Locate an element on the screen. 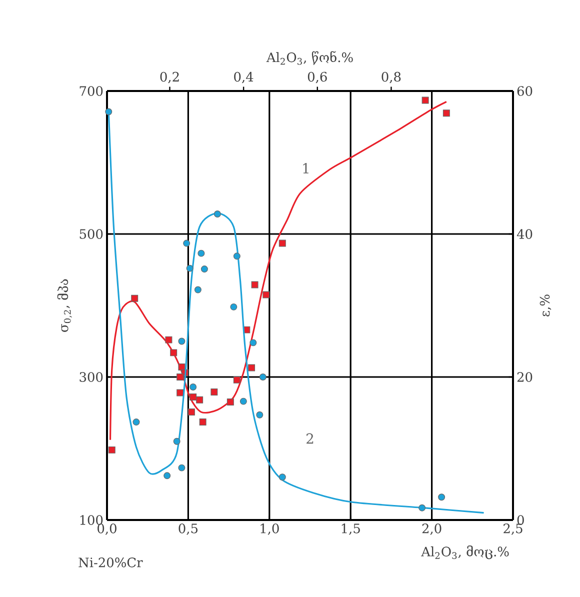 This screenshot has height=597, width=580. y-tick-label: 500 is located at coordinates (91, 234).